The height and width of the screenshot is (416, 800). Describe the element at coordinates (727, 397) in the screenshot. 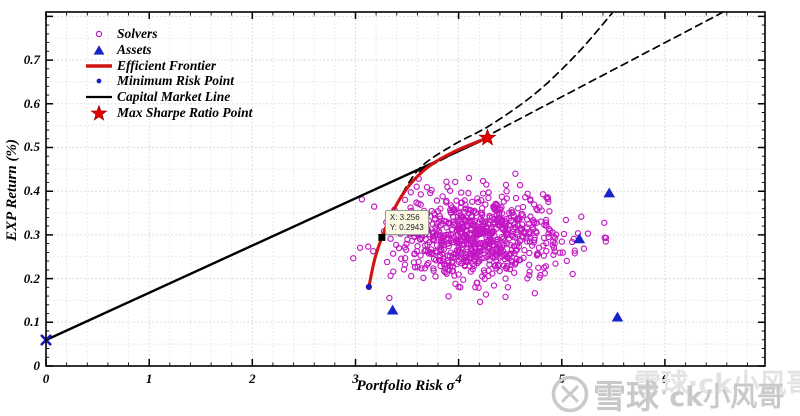

I see `watermark-username: ck小风哥` at that location.